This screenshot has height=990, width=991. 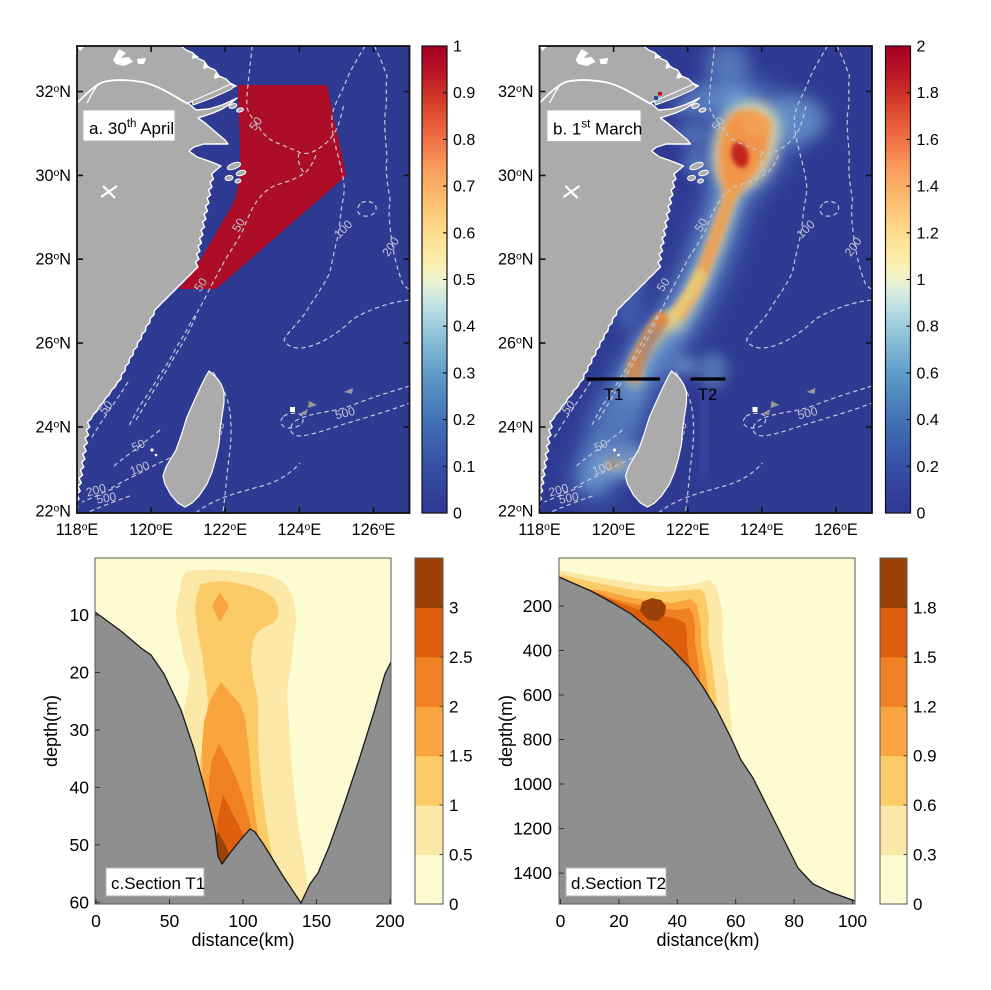 What do you see at coordinates (131, 128) in the screenshot?
I see `svg-text: a. 30th April` at bounding box center [131, 128].